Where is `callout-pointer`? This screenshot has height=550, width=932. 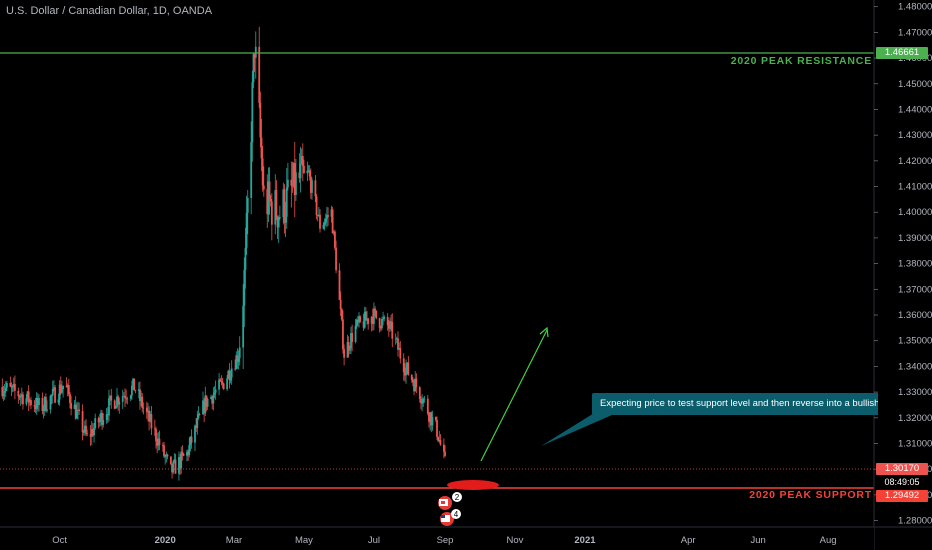 callout-pointer is located at coordinates (576, 426).